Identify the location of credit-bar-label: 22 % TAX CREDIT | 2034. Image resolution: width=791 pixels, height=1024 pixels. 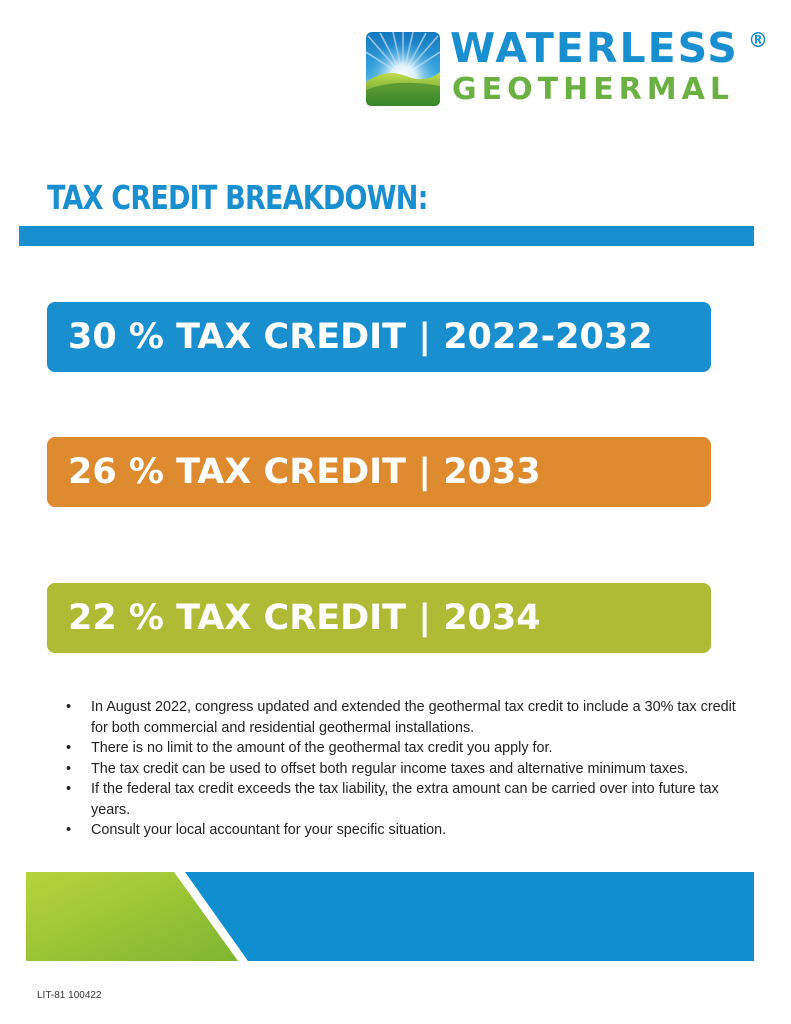
(304, 618).